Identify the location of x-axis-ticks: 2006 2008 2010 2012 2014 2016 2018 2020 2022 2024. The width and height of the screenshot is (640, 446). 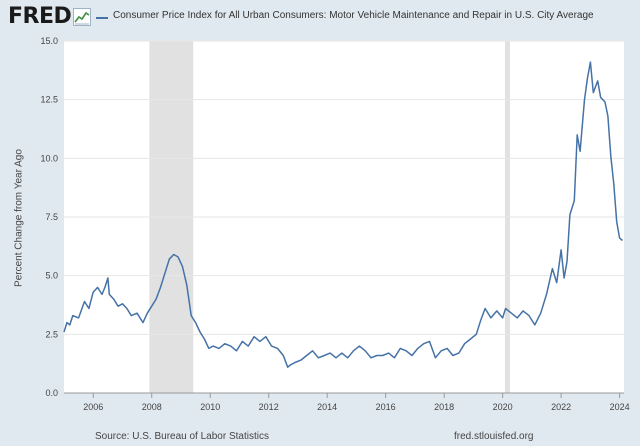
(356, 402).